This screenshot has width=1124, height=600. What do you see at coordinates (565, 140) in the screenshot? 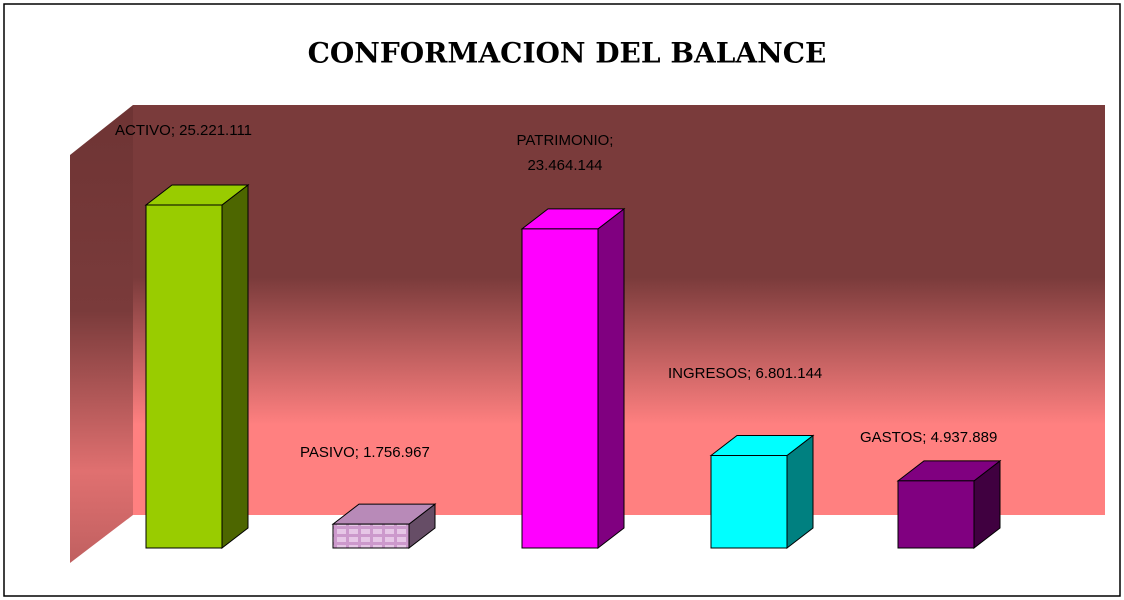
I see `data-label-line: PATRIMONIO;` at bounding box center [565, 140].